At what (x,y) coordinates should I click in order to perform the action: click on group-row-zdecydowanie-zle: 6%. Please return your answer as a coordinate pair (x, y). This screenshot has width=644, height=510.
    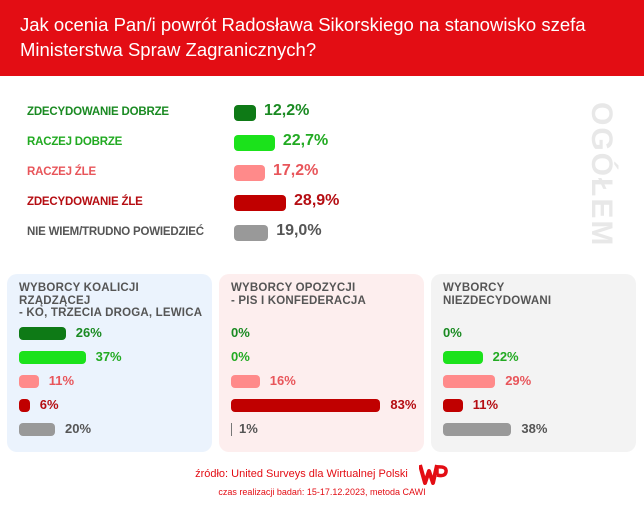
    Looking at the image, I should click on (114, 406).